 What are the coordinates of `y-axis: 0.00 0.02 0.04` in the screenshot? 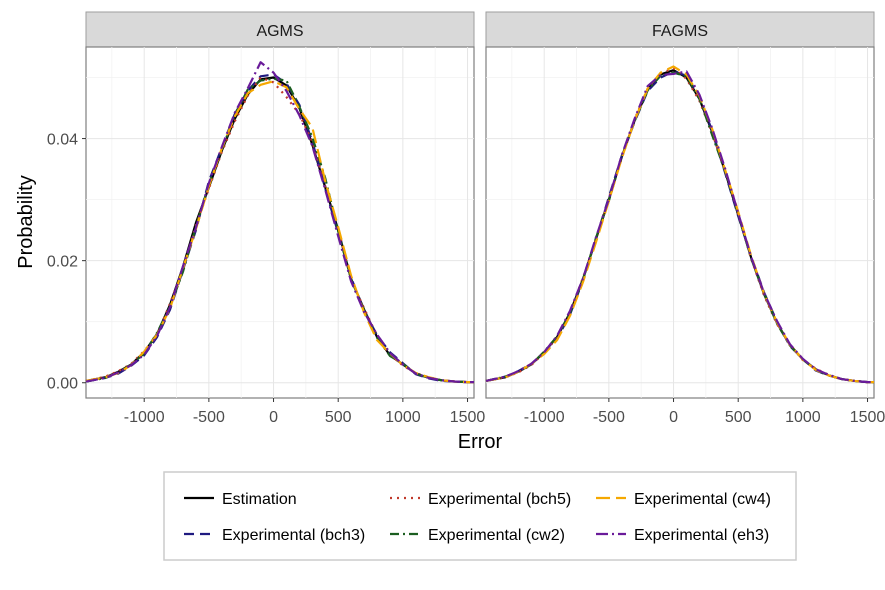 It's located at (66, 262).